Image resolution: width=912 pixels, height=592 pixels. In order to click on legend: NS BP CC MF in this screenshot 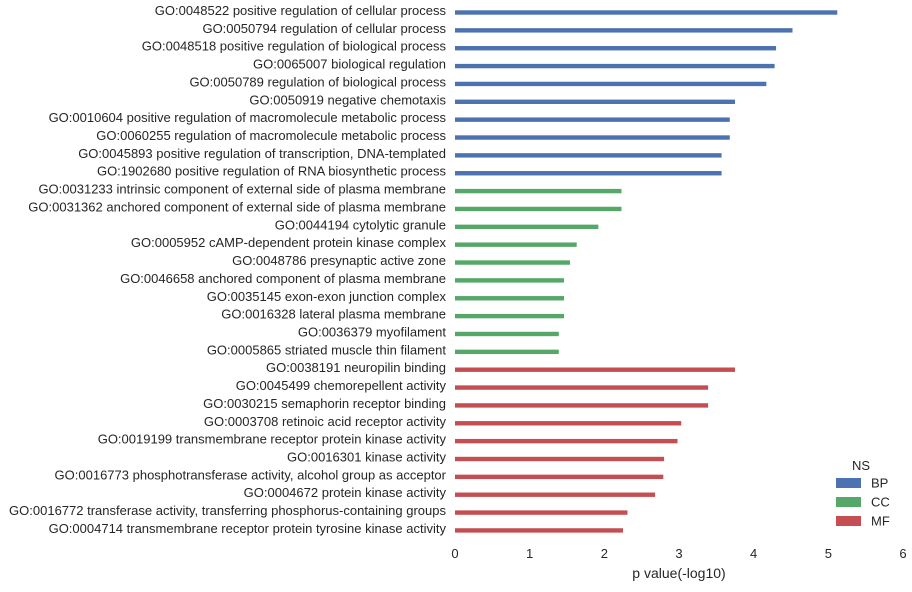, I will do `click(863, 493)`.